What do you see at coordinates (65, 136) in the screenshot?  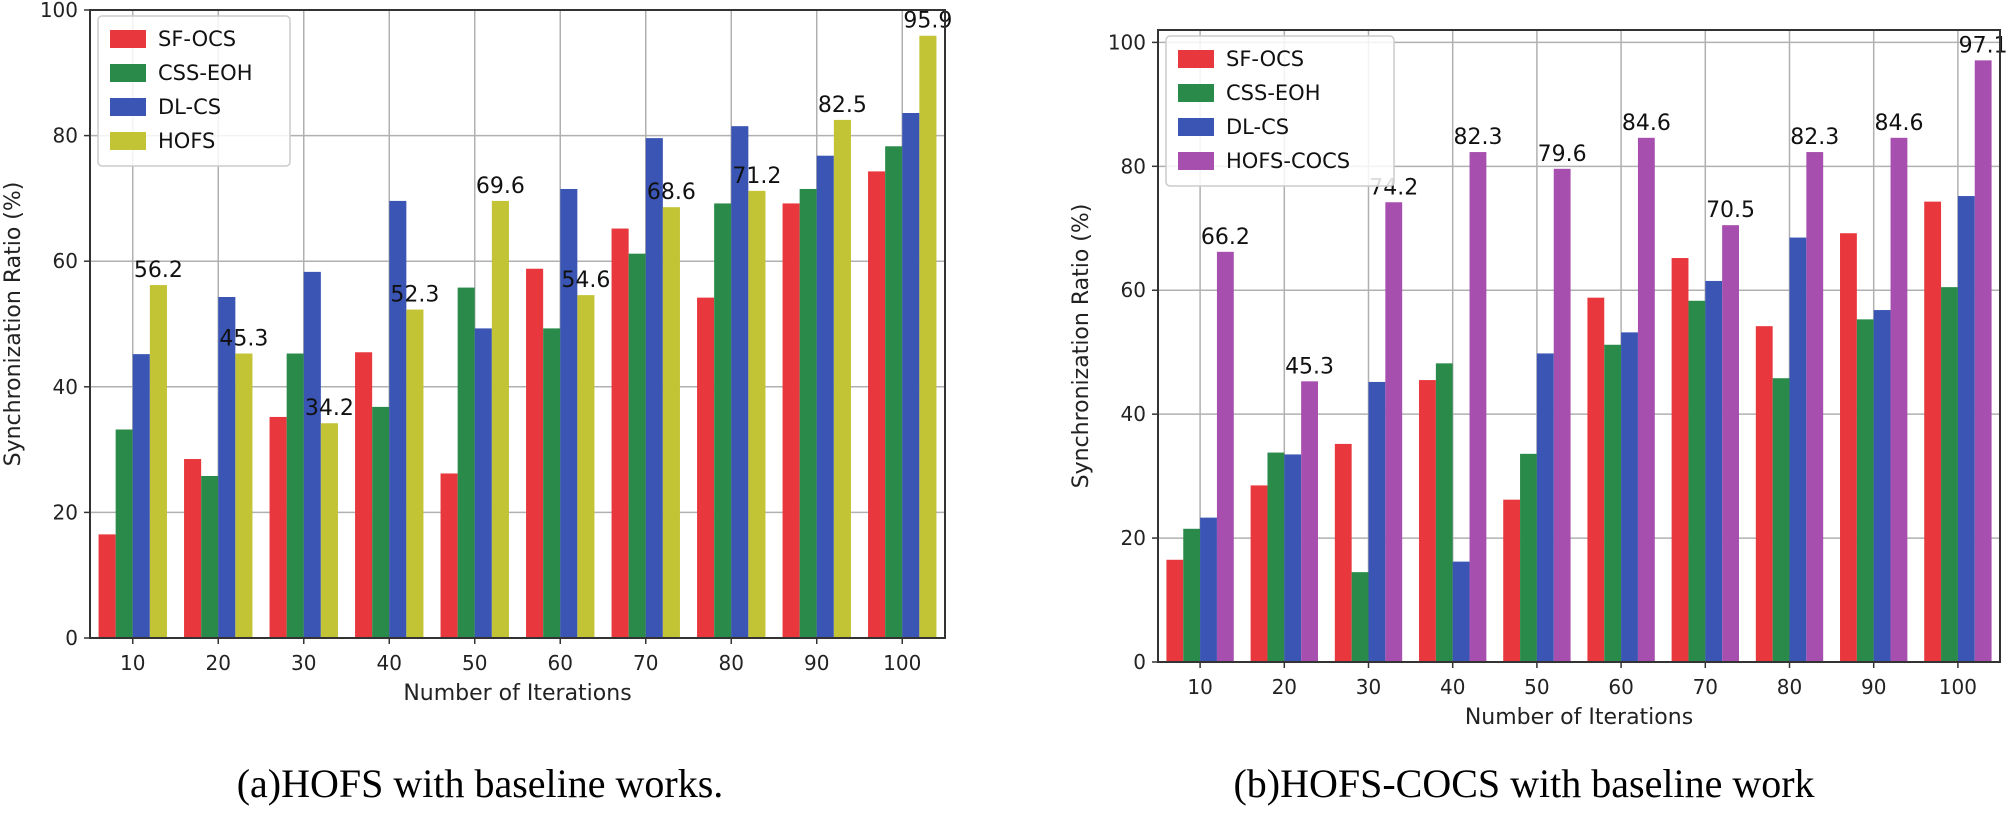 I see `y-tick-label: 80` at bounding box center [65, 136].